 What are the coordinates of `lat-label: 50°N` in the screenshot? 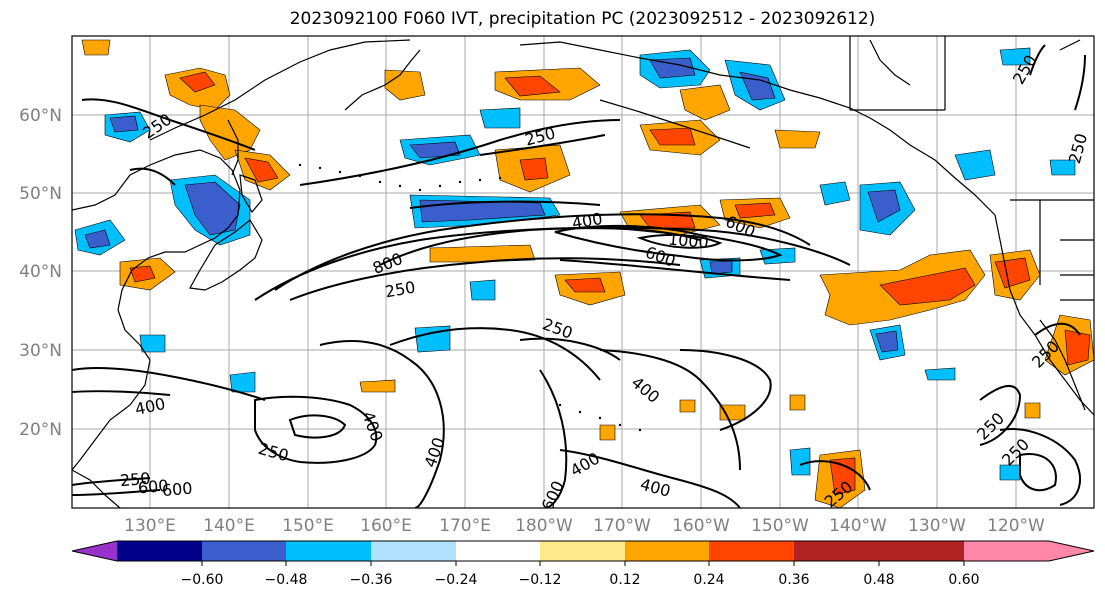 It's located at (40, 194).